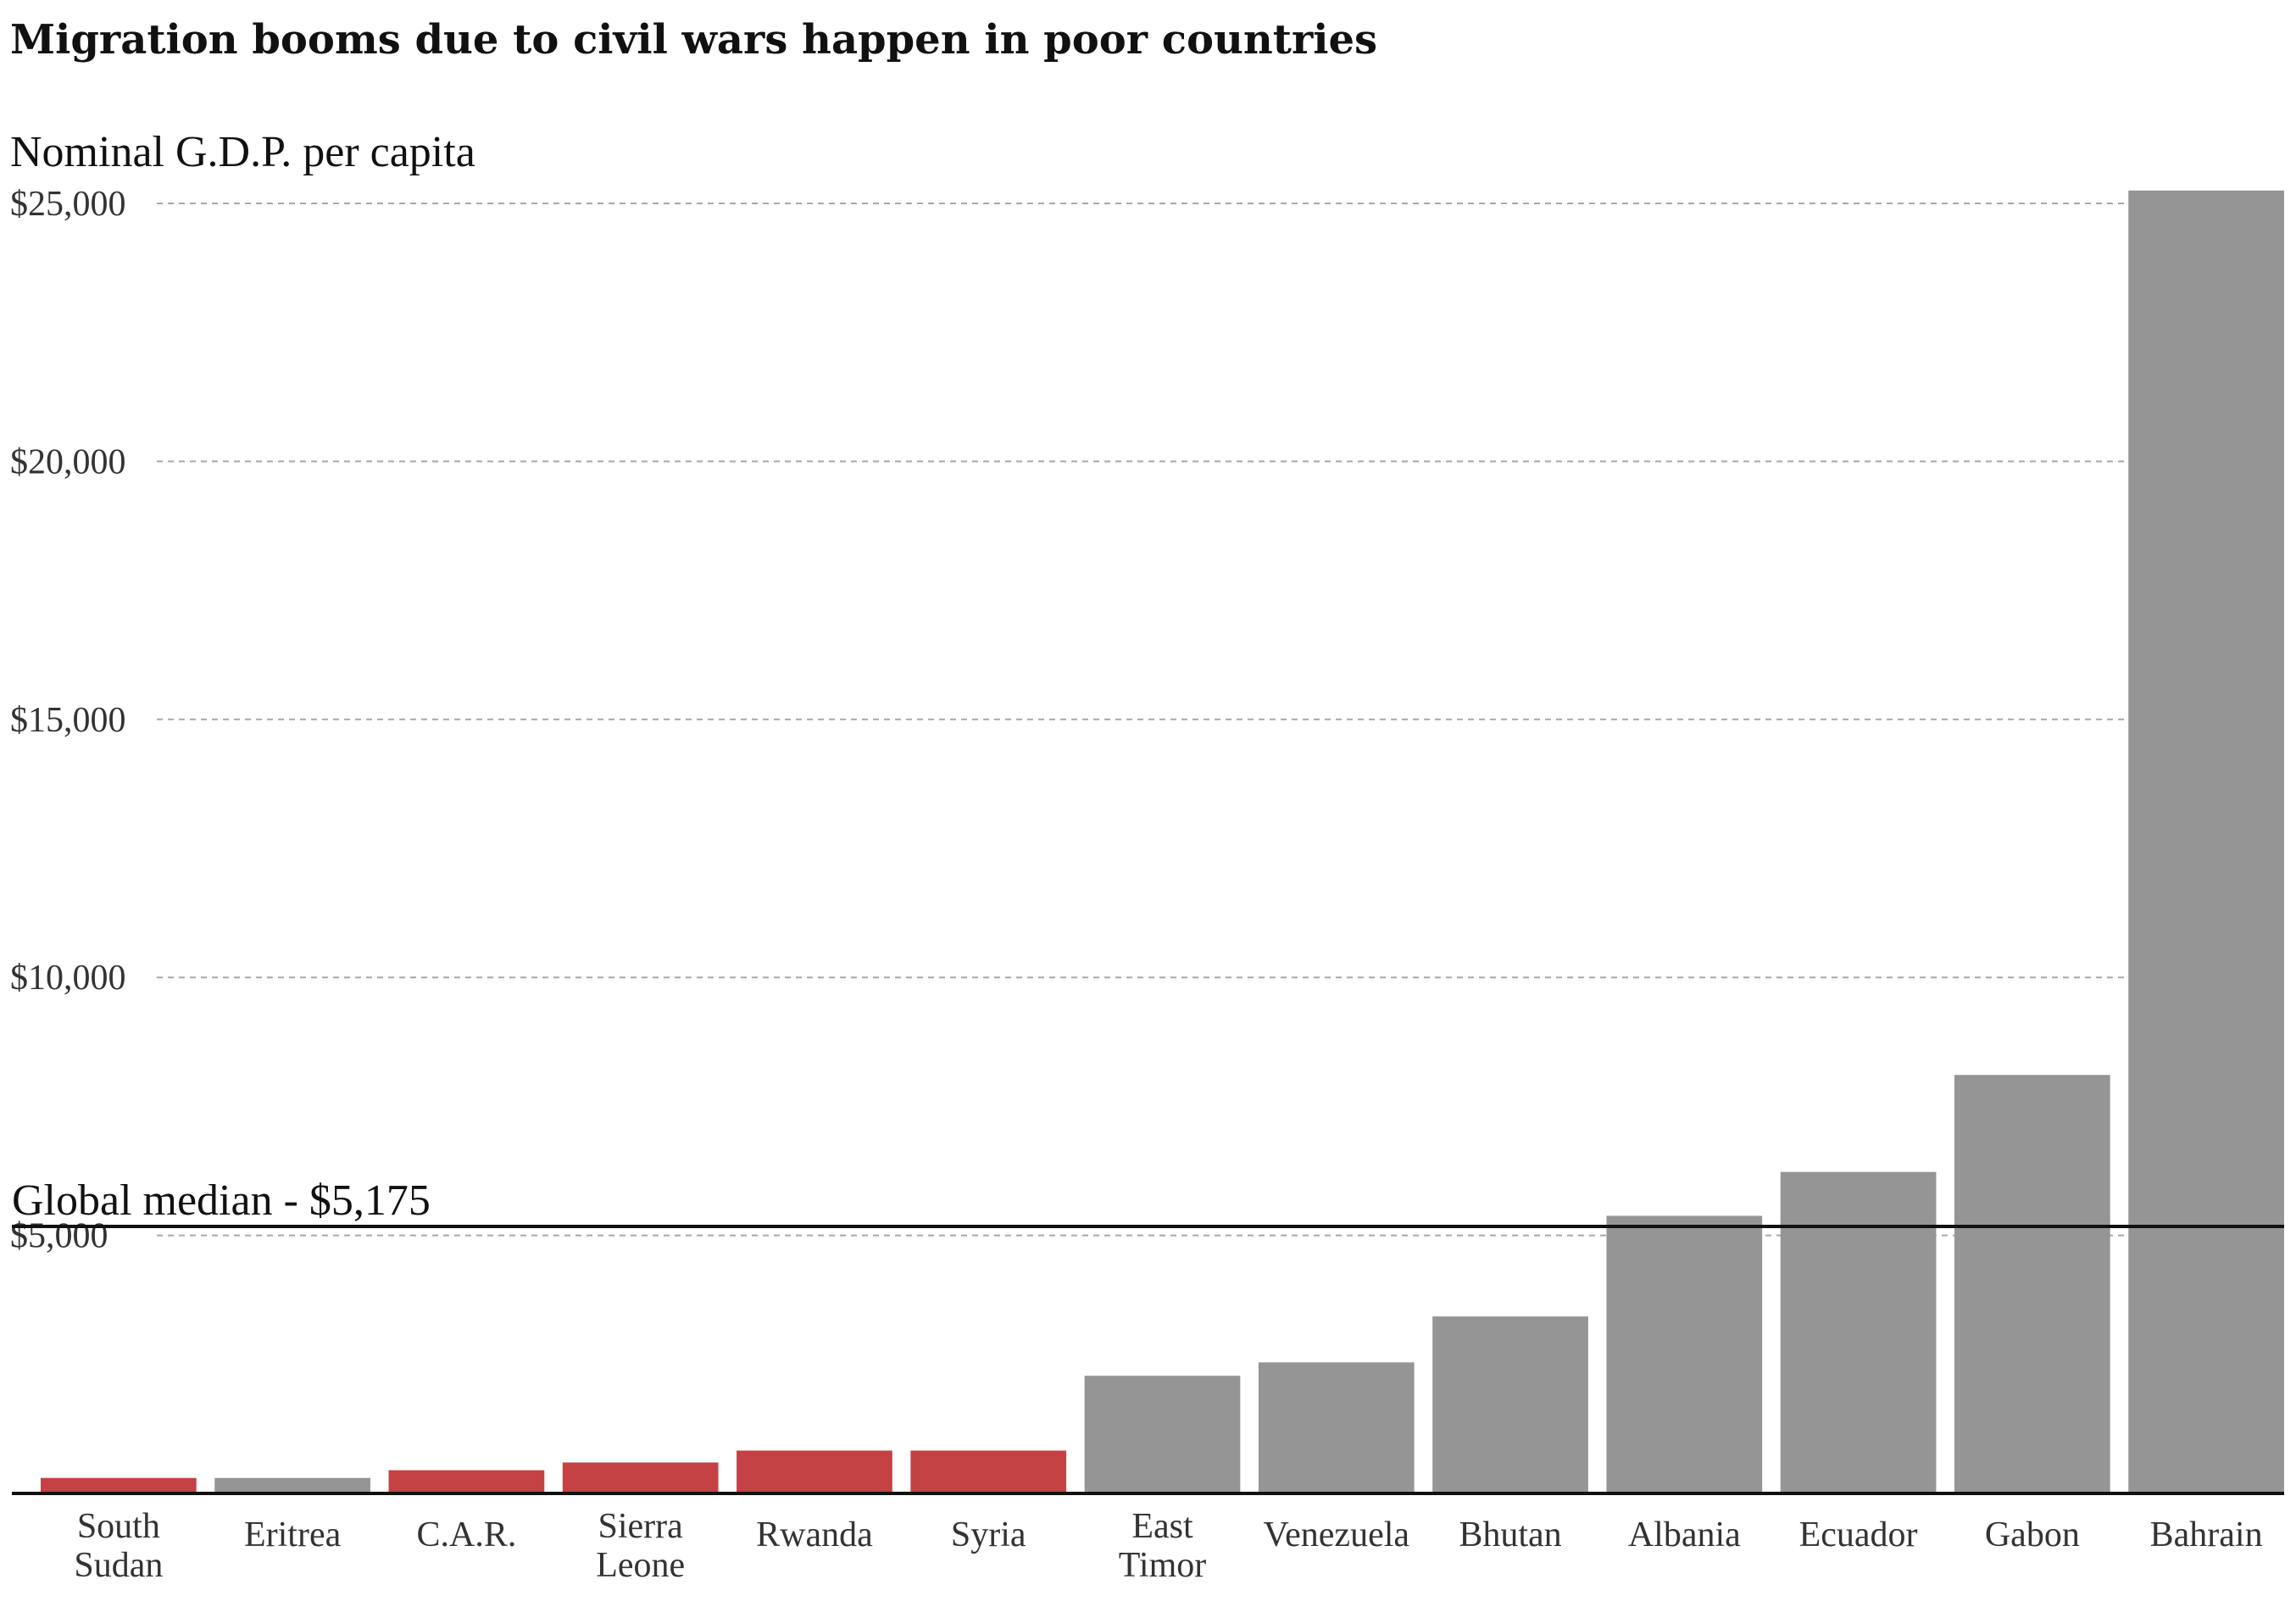 The width and height of the screenshot is (2296, 1607). Describe the element at coordinates (1510, 1534) in the screenshot. I see `x-tick-label: Bhutan` at that location.